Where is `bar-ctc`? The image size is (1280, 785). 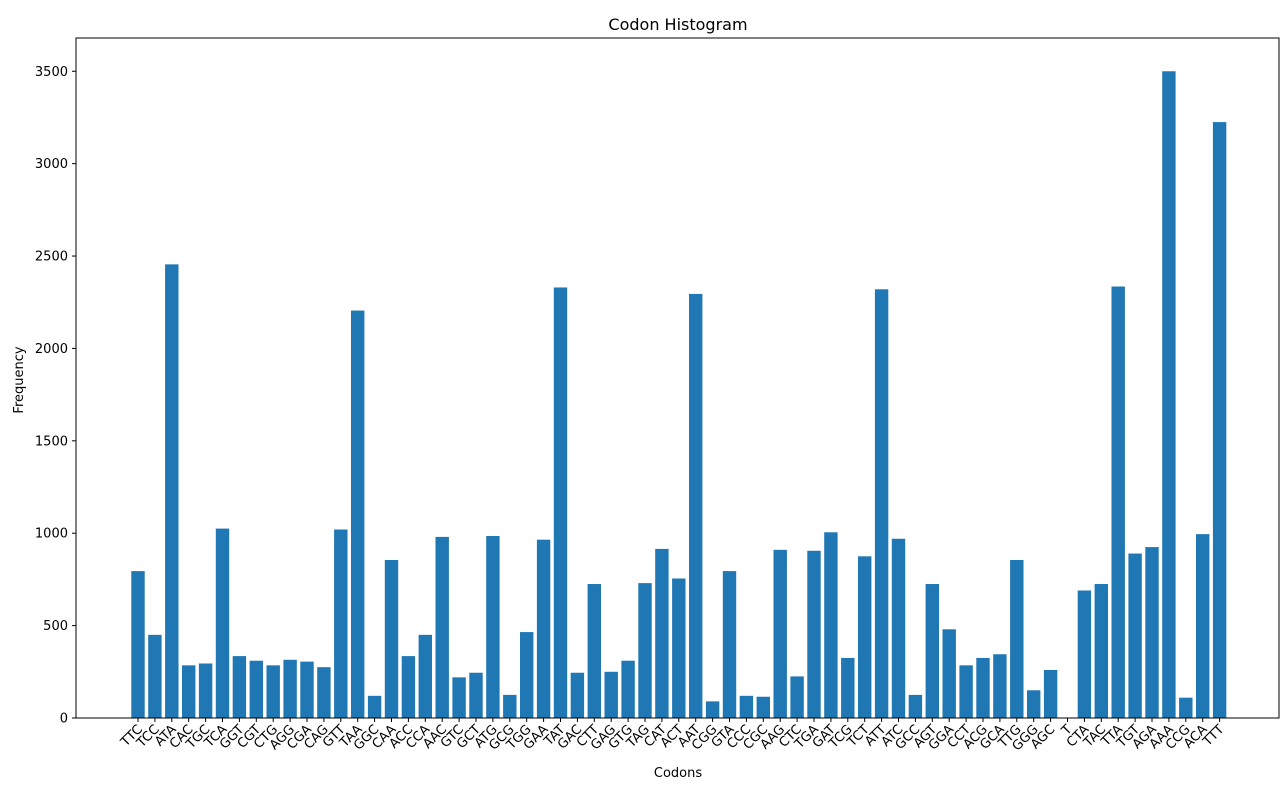
bar-ctc is located at coordinates (797, 697).